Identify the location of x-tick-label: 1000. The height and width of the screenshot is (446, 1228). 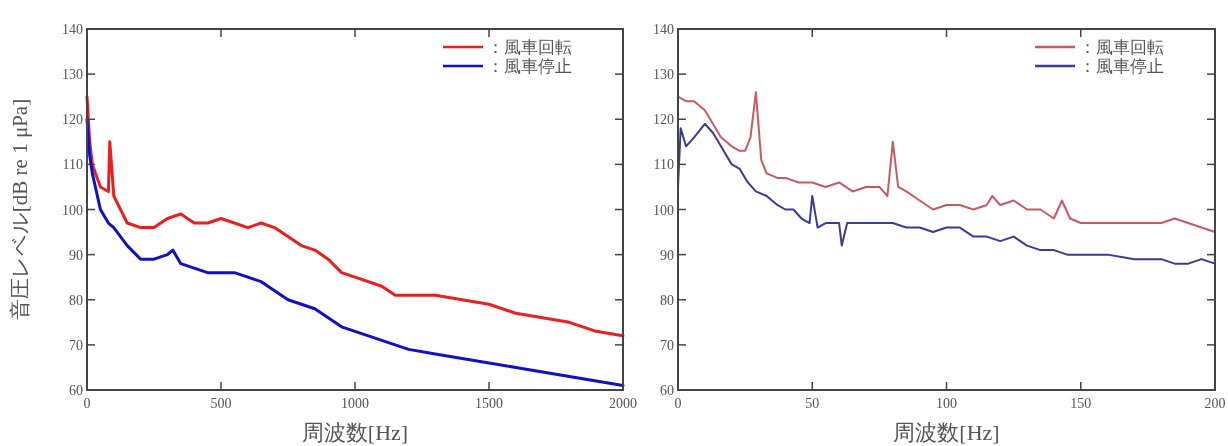
(355, 403).